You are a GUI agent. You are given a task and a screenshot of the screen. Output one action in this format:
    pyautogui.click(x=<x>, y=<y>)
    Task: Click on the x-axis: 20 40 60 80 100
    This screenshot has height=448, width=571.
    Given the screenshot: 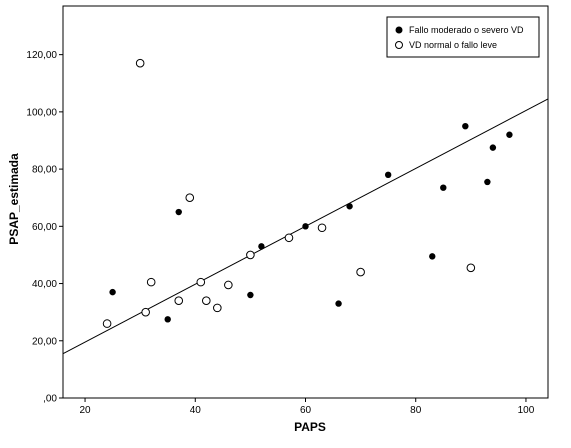 What is the action you would take?
    pyautogui.click(x=307, y=407)
    